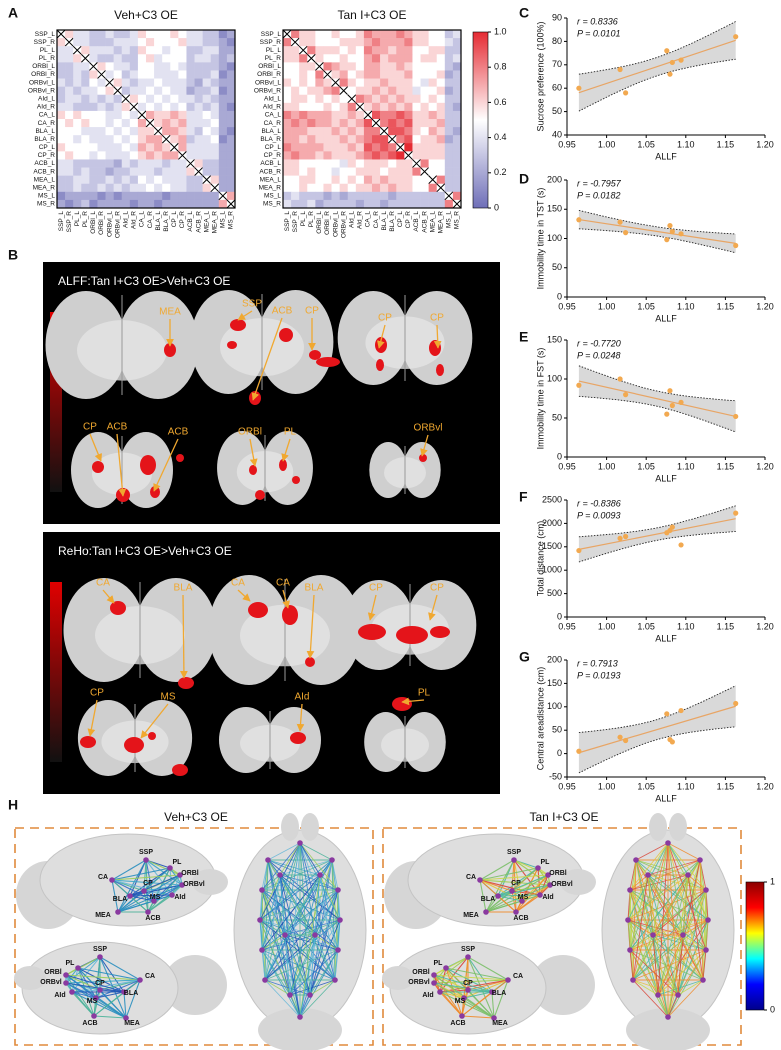 This screenshot has height=1050, width=781. I want to click on x-tick-label: 1.20, so click(765, 626).